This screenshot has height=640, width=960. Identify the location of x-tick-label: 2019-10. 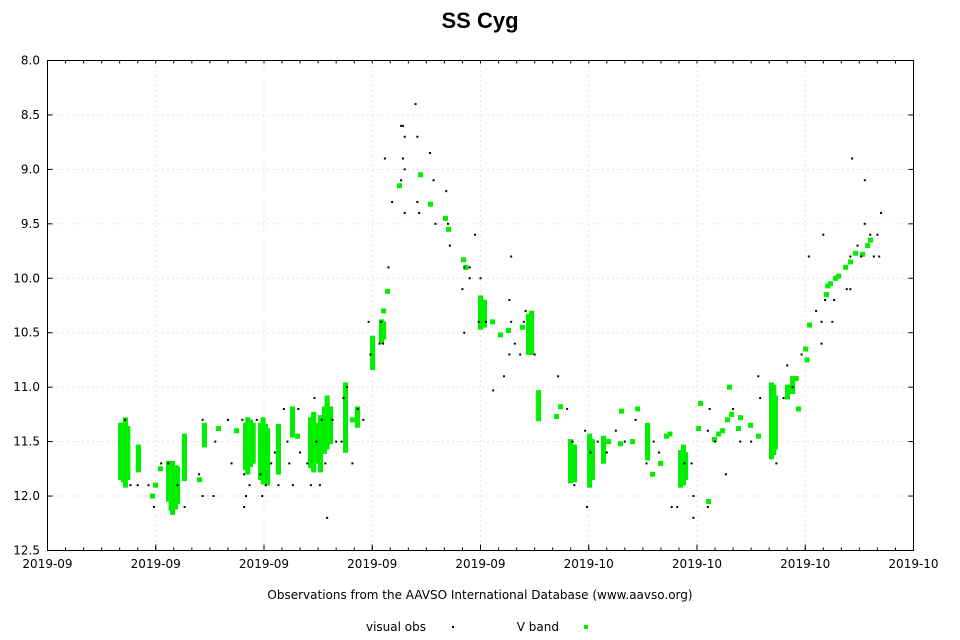
(913, 564).